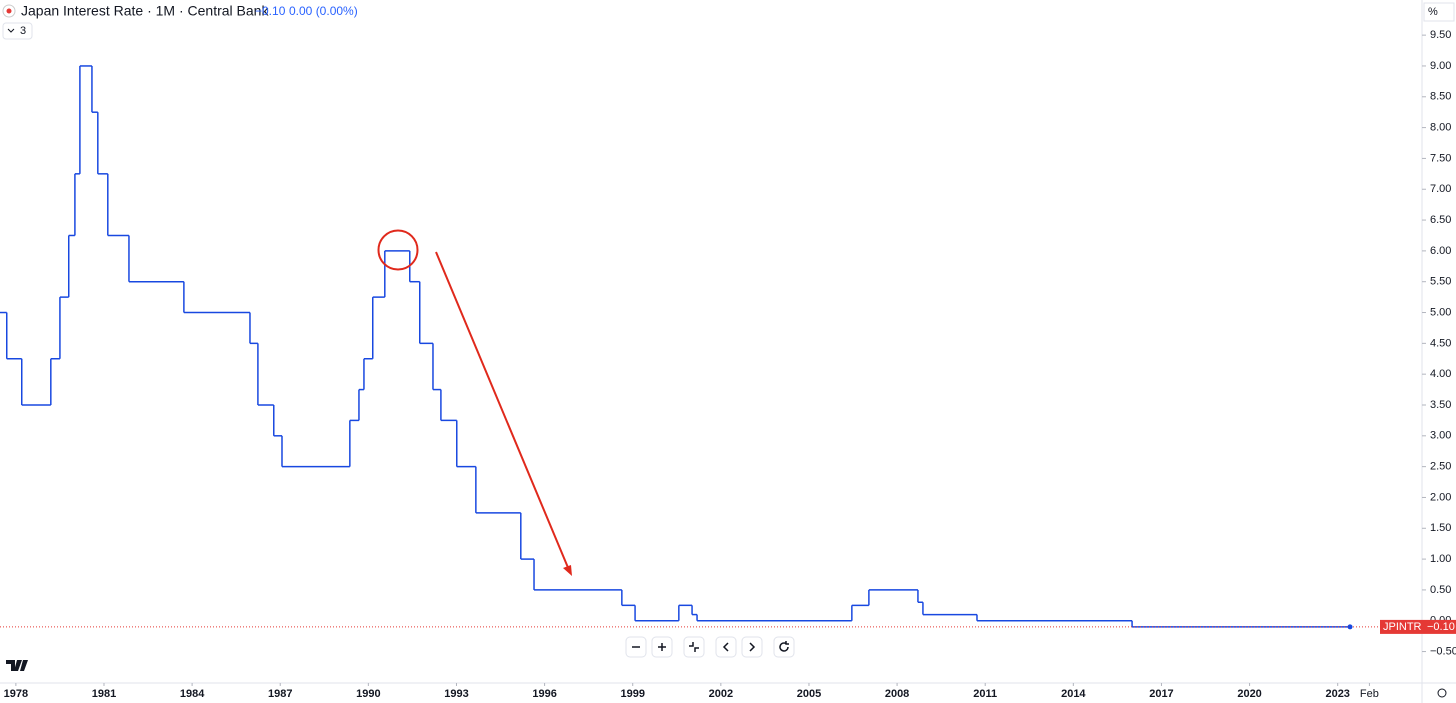  Describe the element at coordinates (17, 665) in the screenshot. I see `logo` at that location.